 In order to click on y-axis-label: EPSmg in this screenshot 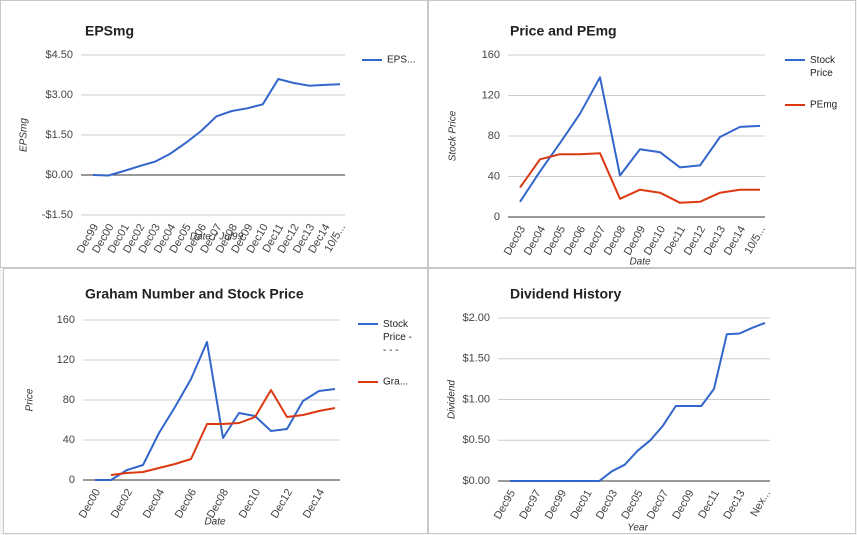, I will do `click(24, 135)`.